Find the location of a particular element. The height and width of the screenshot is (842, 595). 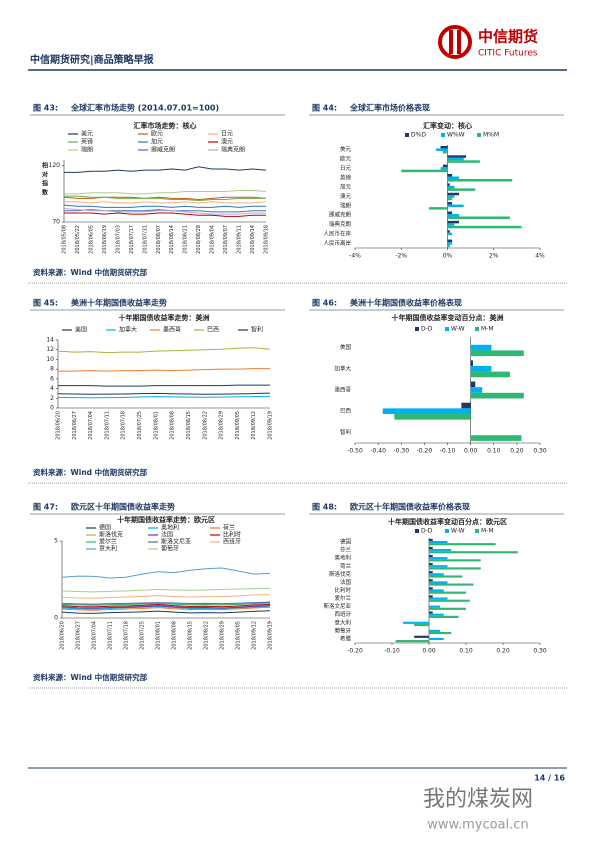

y-tick-label: 0 is located at coordinates (52, 408).